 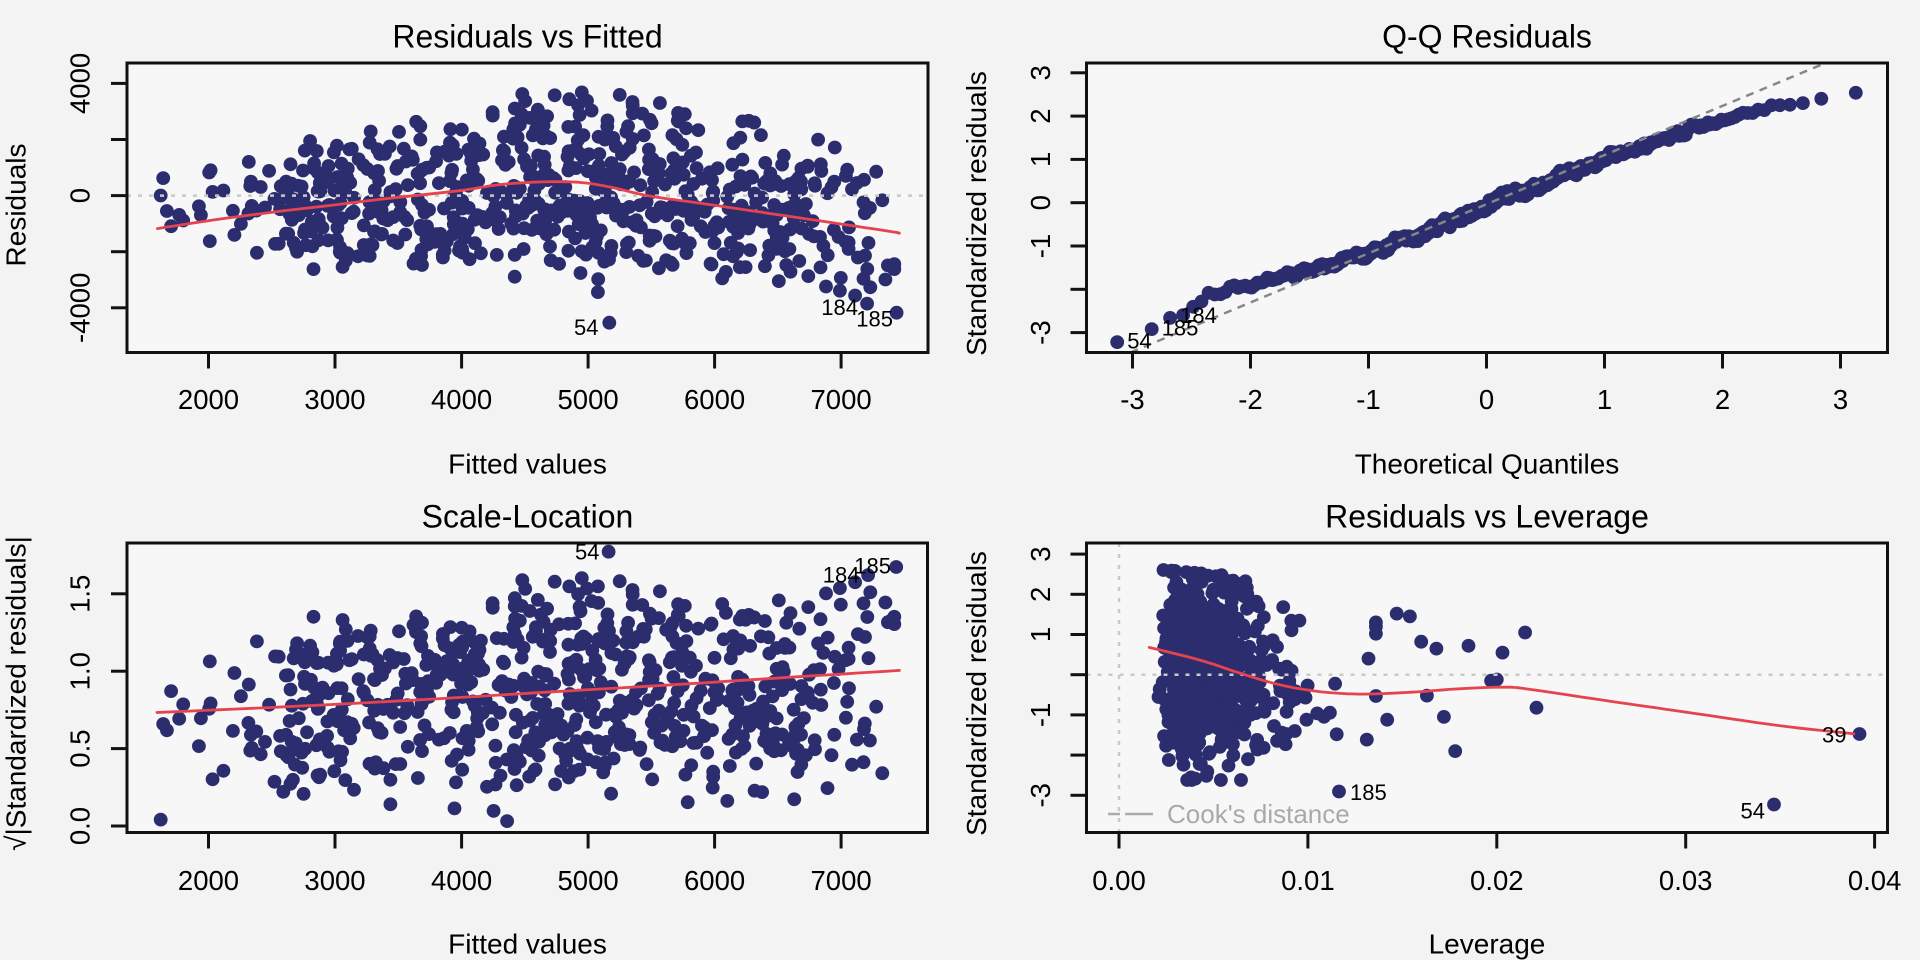 What do you see at coordinates (1834, 735) in the screenshot?
I see `svg-text: 39` at bounding box center [1834, 735].